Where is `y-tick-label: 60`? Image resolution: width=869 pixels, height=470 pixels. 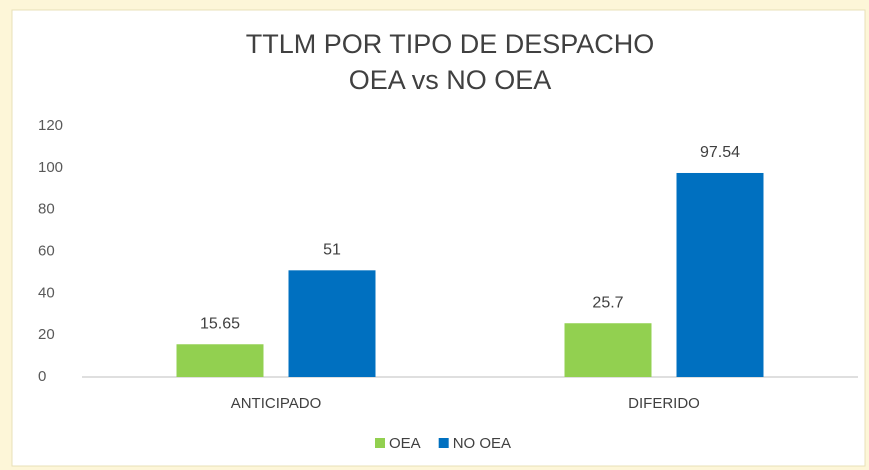
y-tick-label: 60 is located at coordinates (46, 250).